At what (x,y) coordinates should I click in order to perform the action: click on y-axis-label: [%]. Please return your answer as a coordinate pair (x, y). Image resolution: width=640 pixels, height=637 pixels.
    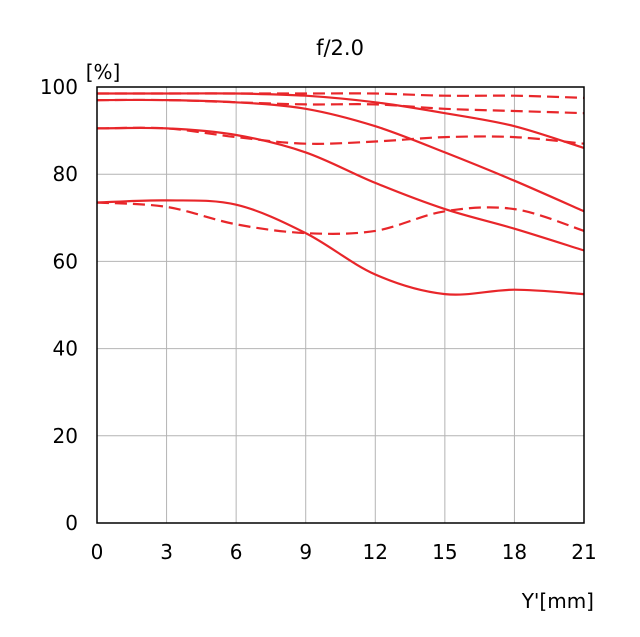
    Looking at the image, I should click on (103, 72).